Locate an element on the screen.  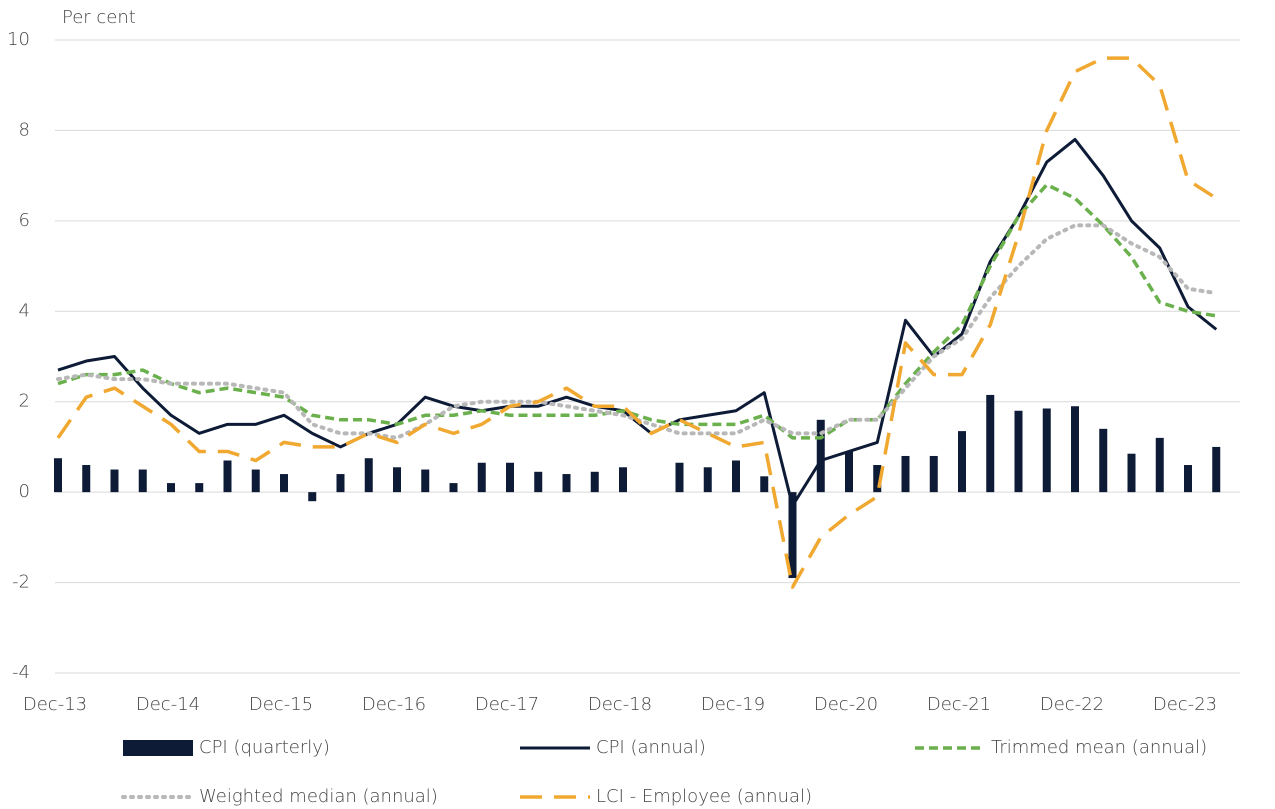
legend-label: Trimmed mean (annual) is located at coordinates (1099, 747).